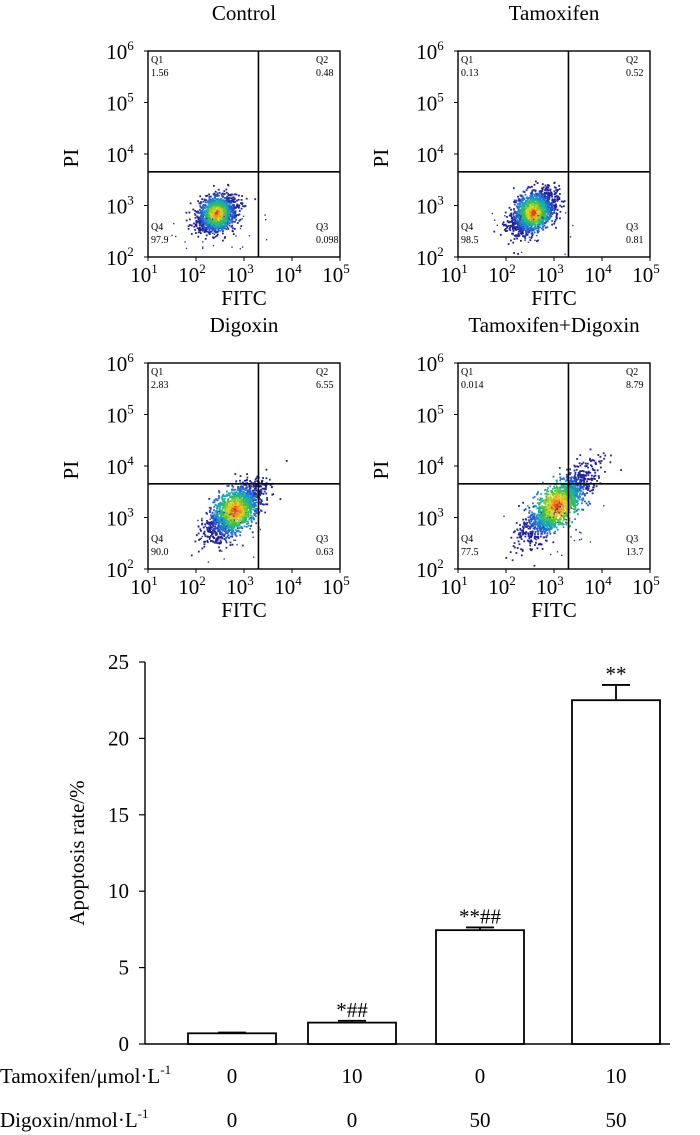 The height and width of the screenshot is (1135, 700). What do you see at coordinates (298, 268) in the screenshot?
I see `x-tick-label-exponent: 4` at bounding box center [298, 268].